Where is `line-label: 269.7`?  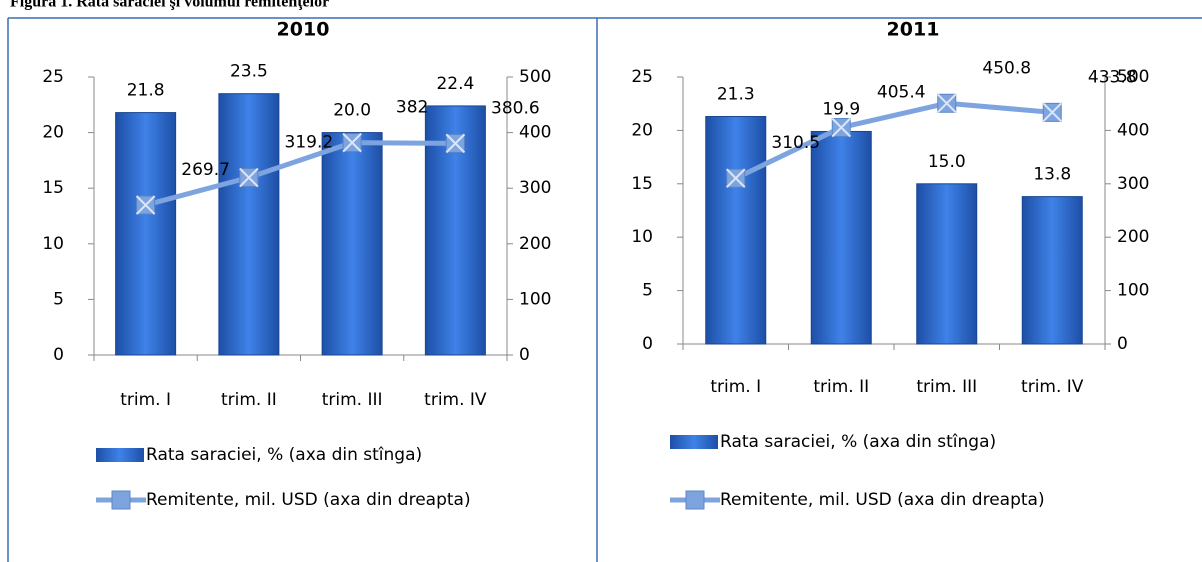
line-label: 269.7 is located at coordinates (205, 170).